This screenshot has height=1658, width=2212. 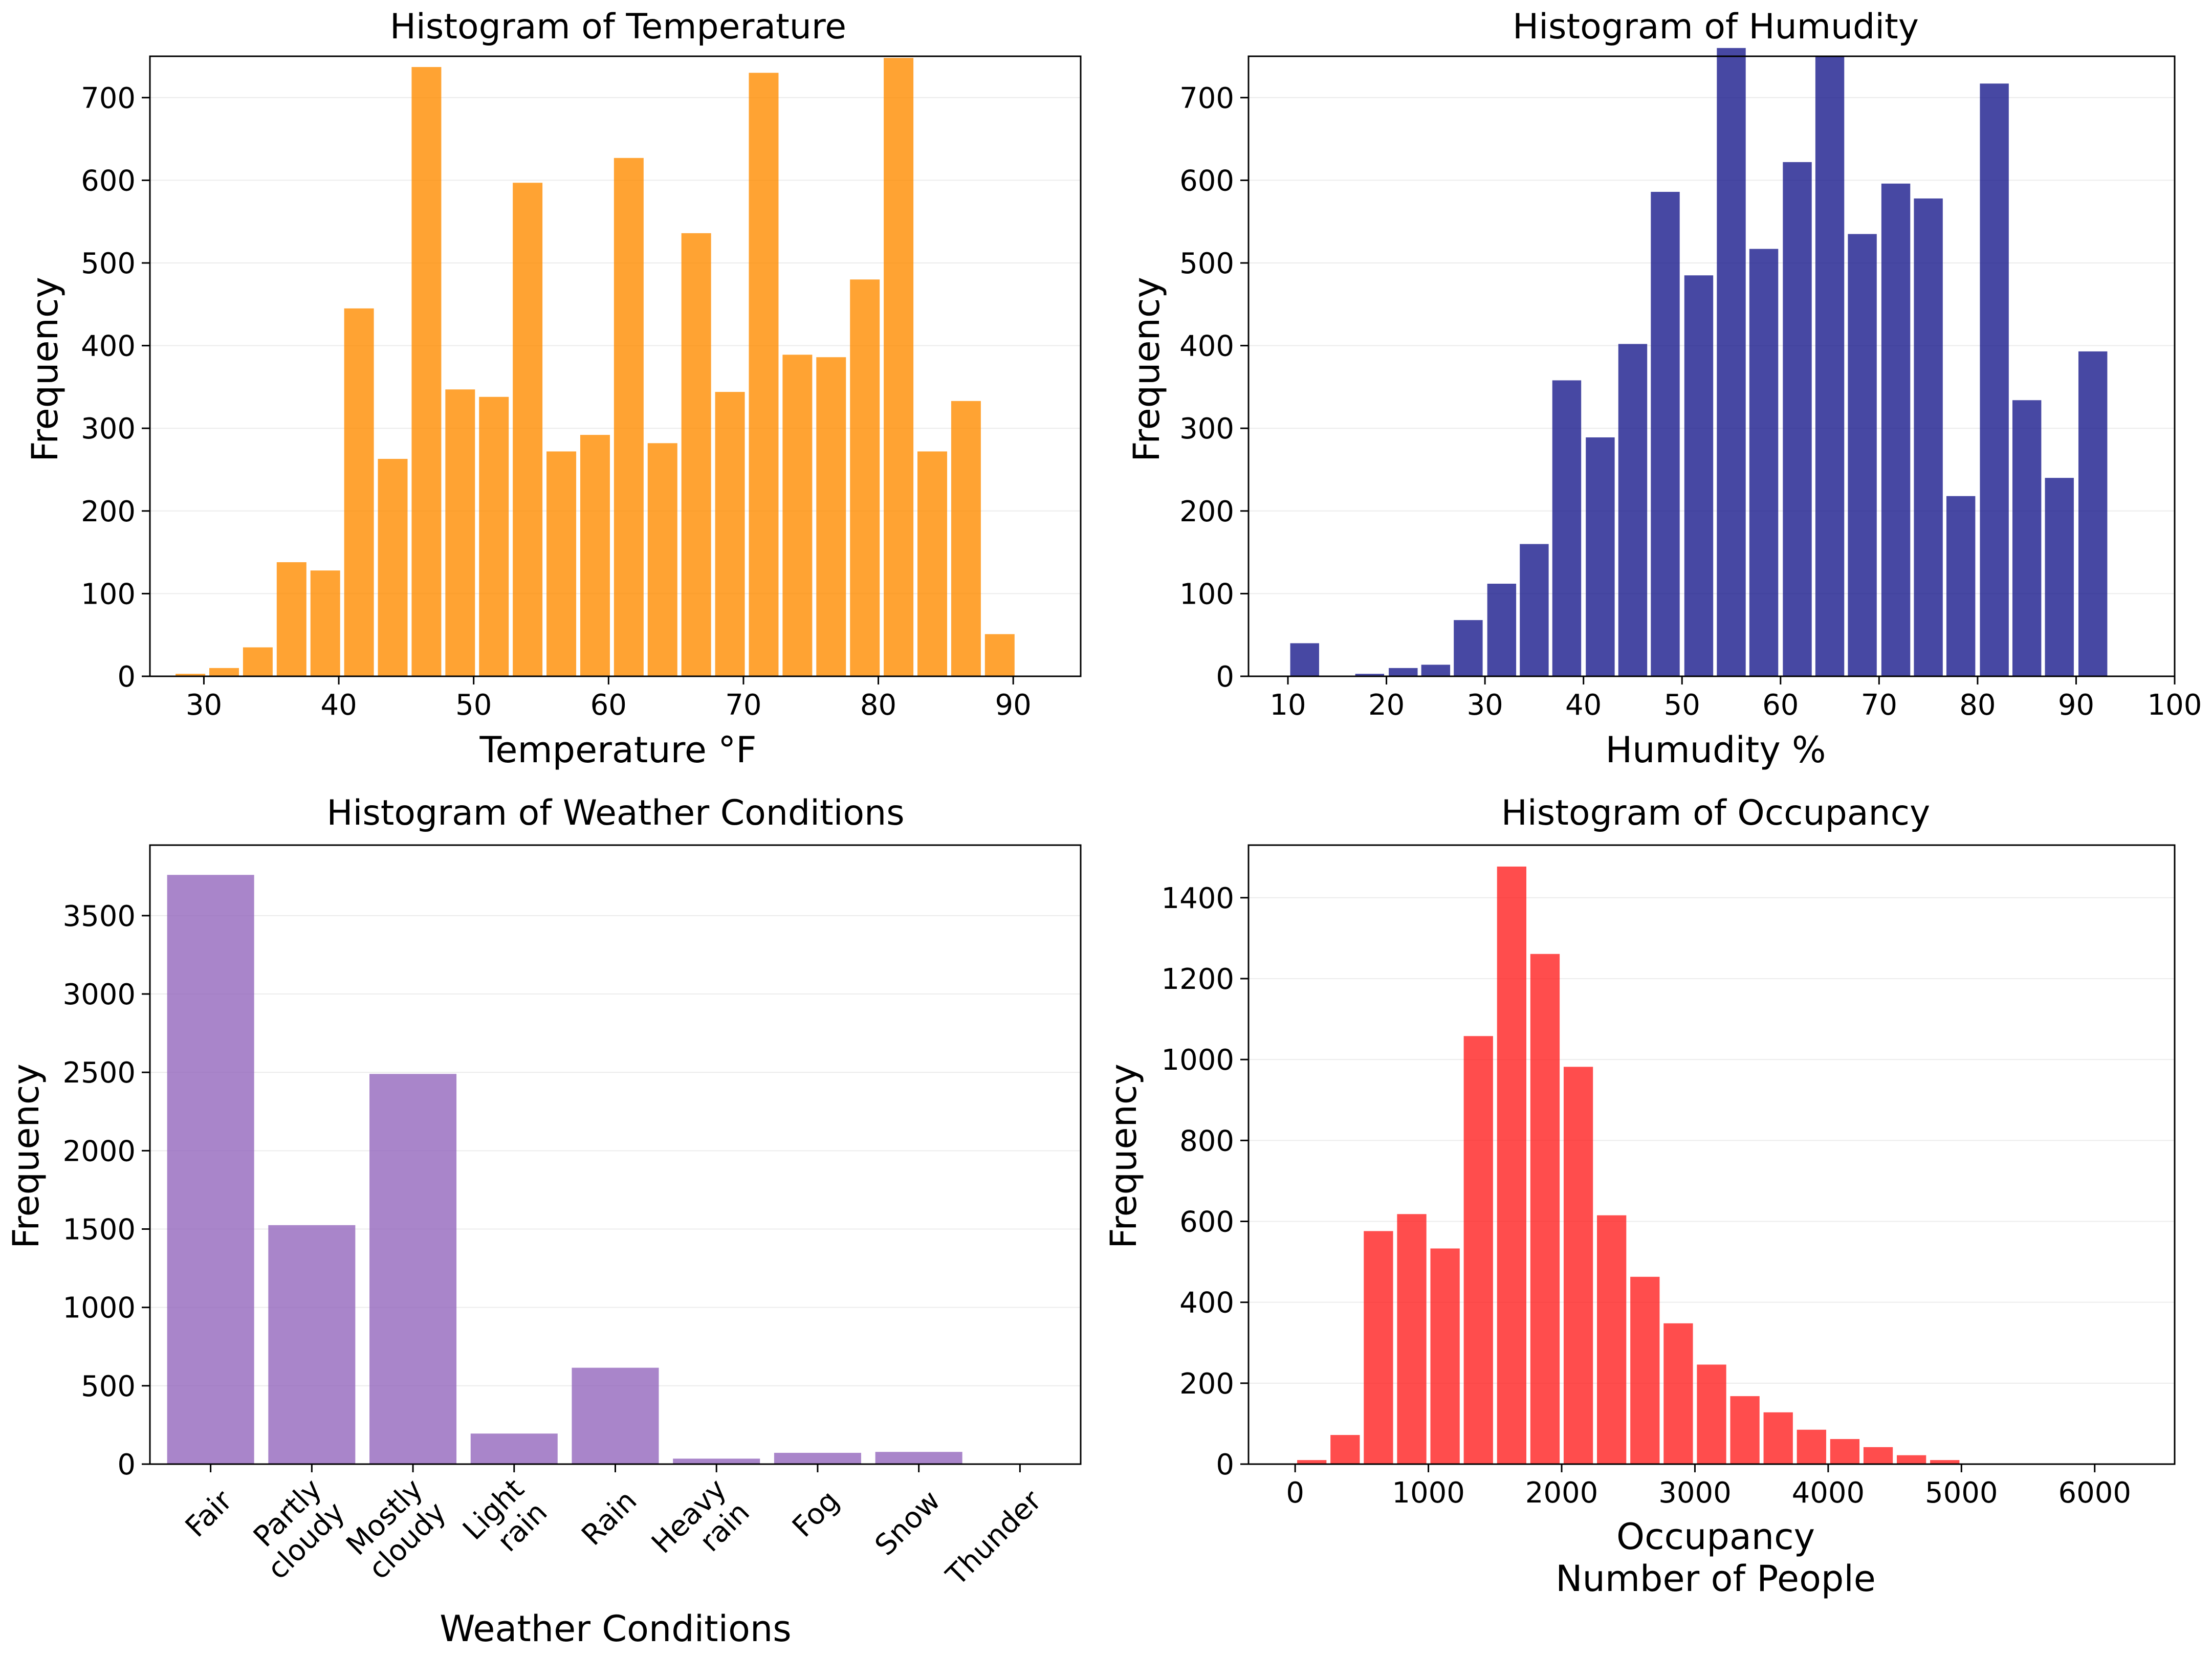 What do you see at coordinates (618, 27) in the screenshot?
I see `chart-title: Histogram of Temperature` at bounding box center [618, 27].